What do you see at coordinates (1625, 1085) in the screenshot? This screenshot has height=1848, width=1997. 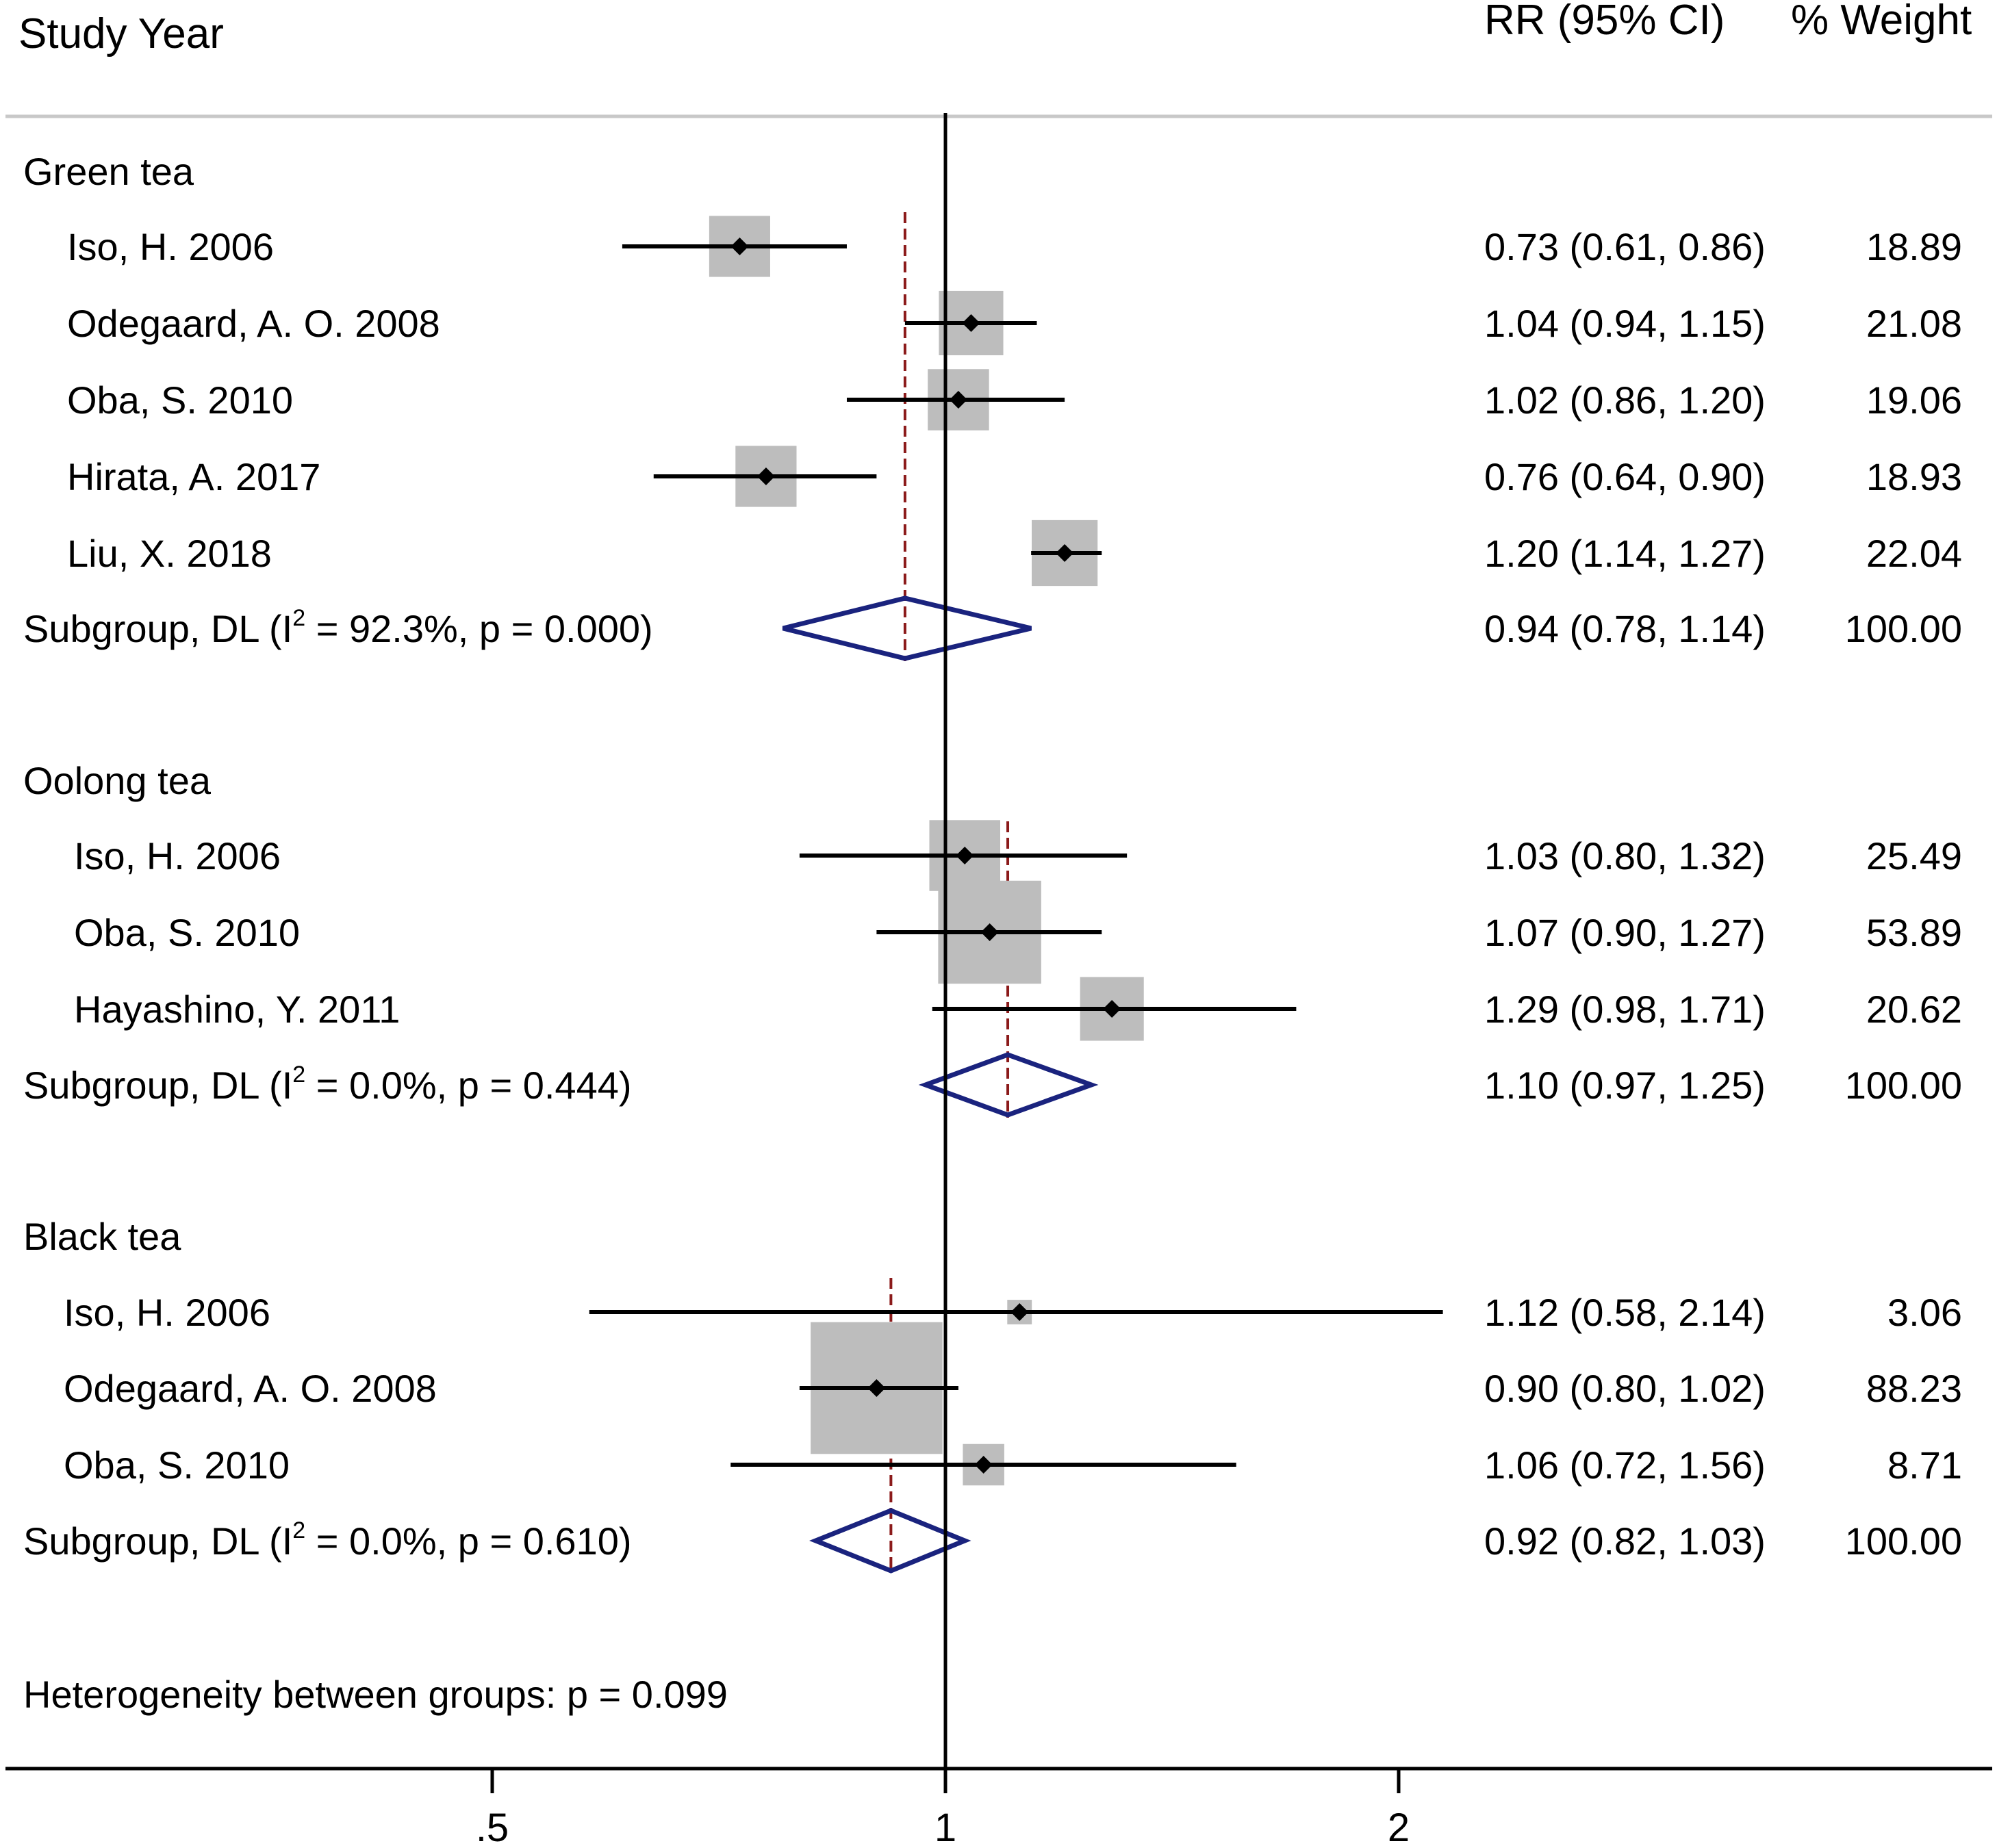 I see `subgroup-effect-text: 1.10 (0.97, 1.25)` at bounding box center [1625, 1085].